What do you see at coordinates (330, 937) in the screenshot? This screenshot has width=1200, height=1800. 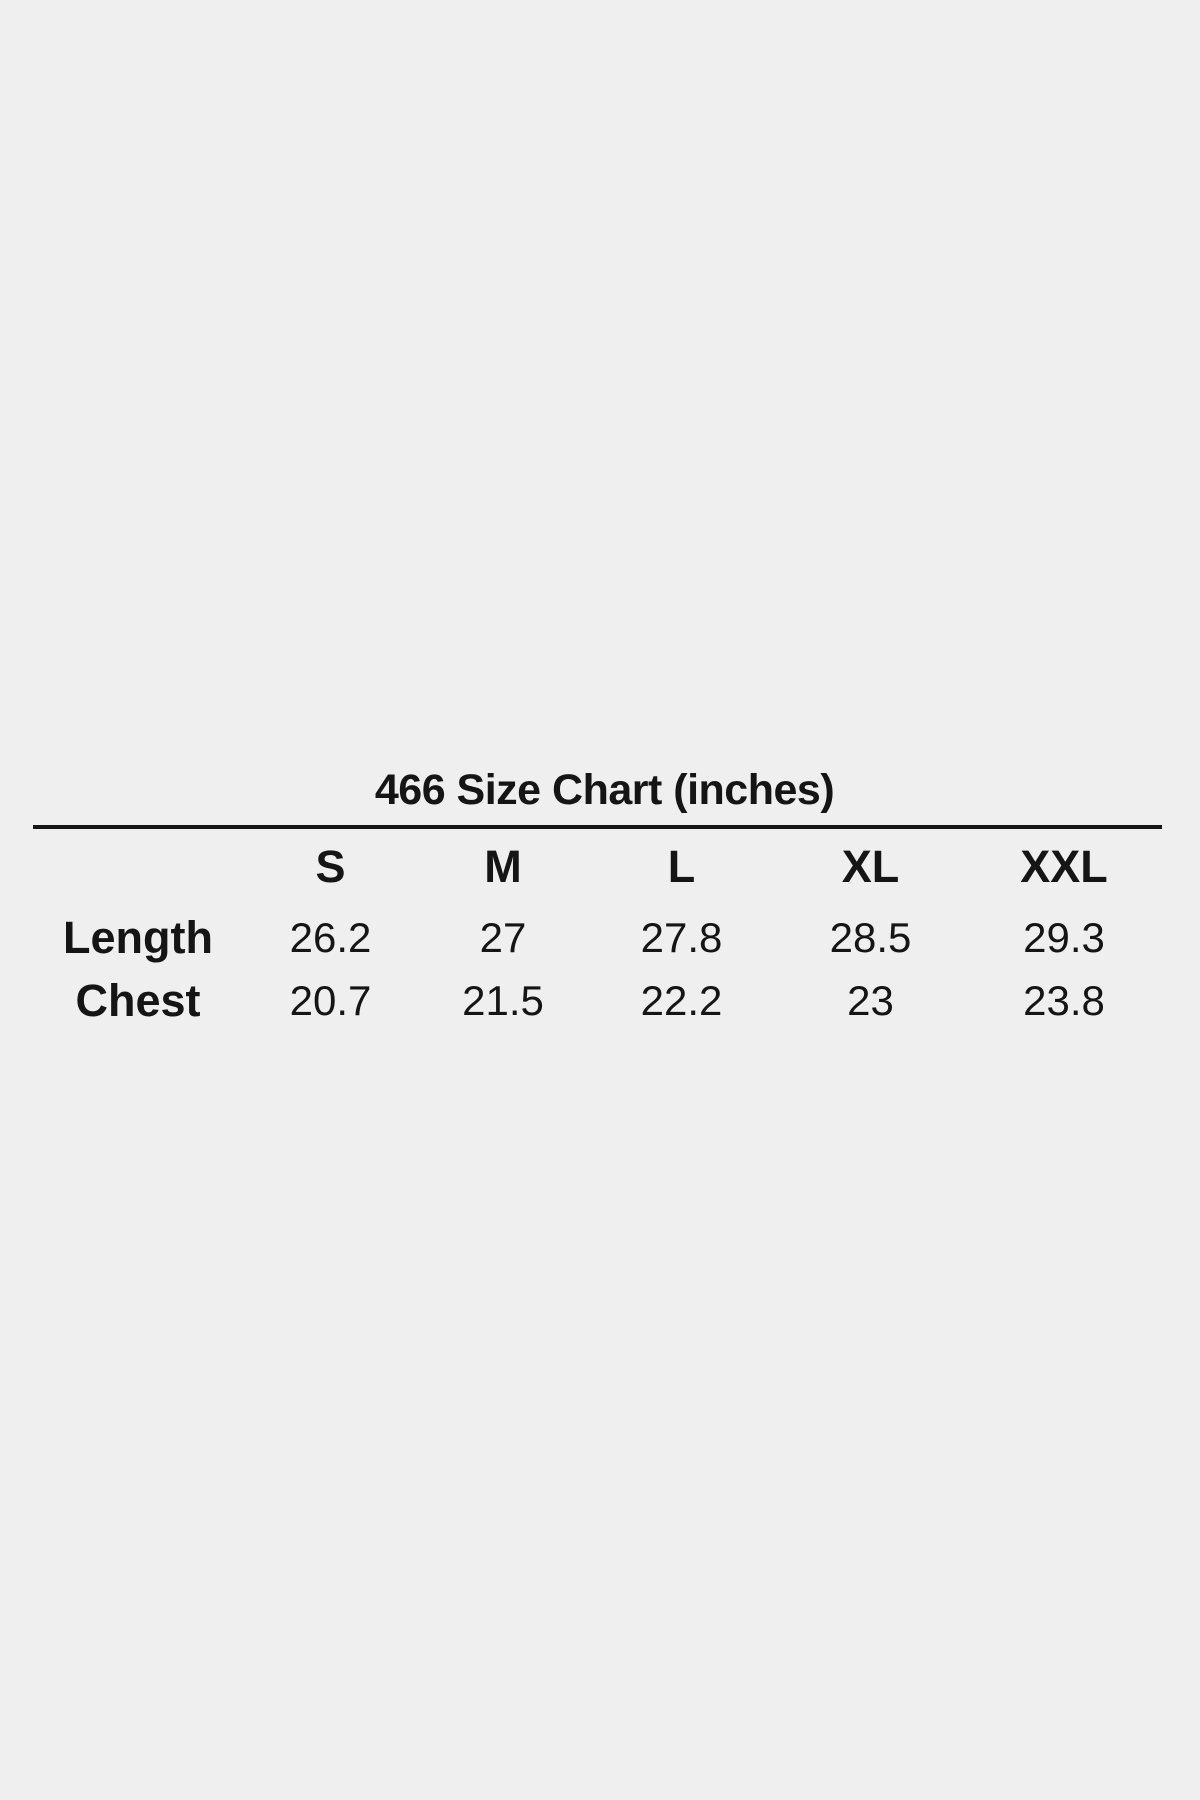 I see `cell-length-s: 26.2` at bounding box center [330, 937].